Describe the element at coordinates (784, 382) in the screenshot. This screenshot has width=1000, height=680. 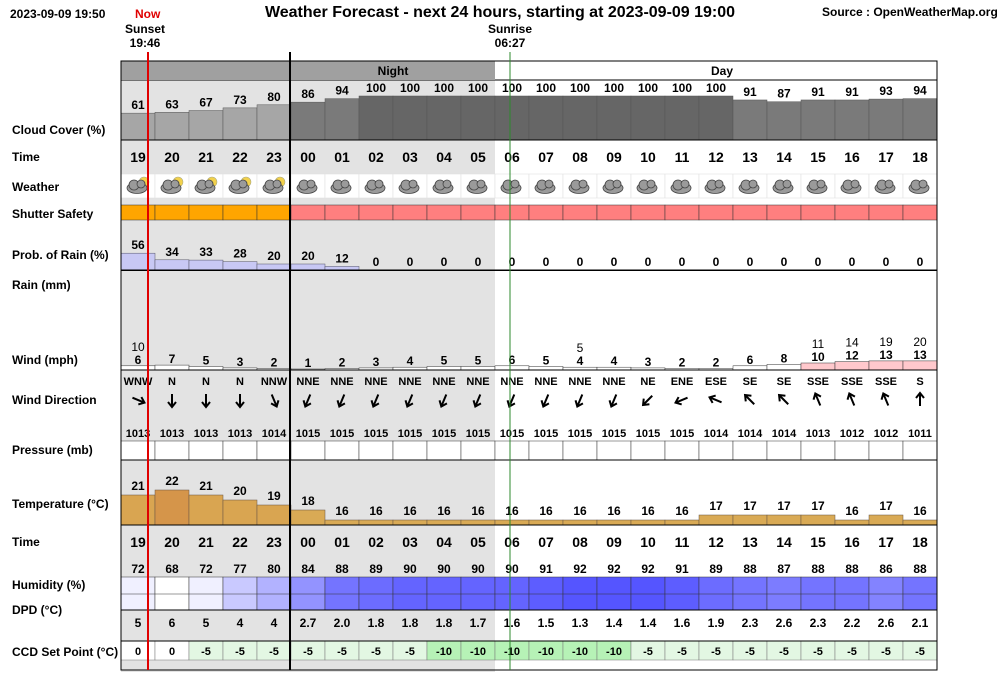
I see `wind-direction-label: SE` at that location.